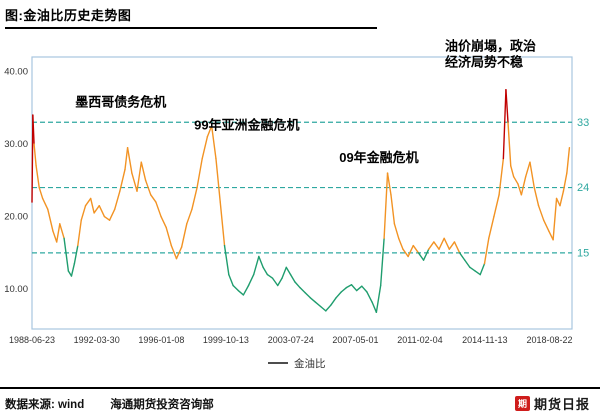 This screenshot has width=600, height=419. What do you see at coordinates (162, 404) in the screenshot?
I see `org-name: 海通期货投资咨询部` at bounding box center [162, 404].